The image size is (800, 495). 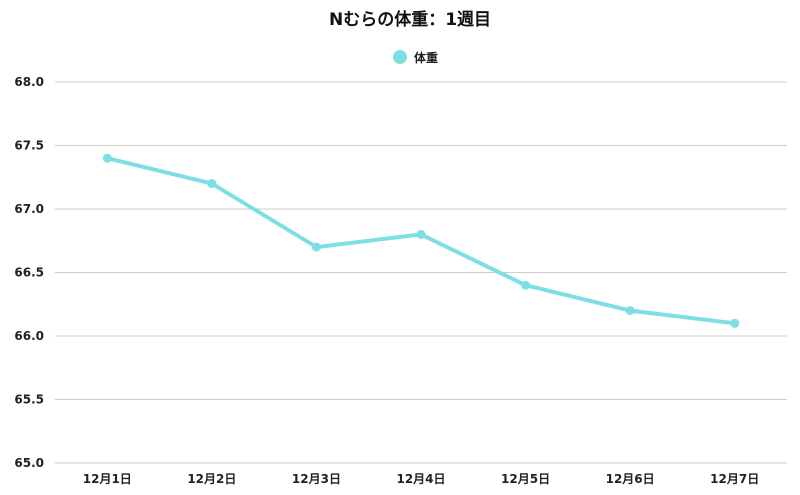 What do you see at coordinates (29, 146) in the screenshot?
I see `y-tick-label: 67.5` at bounding box center [29, 146].